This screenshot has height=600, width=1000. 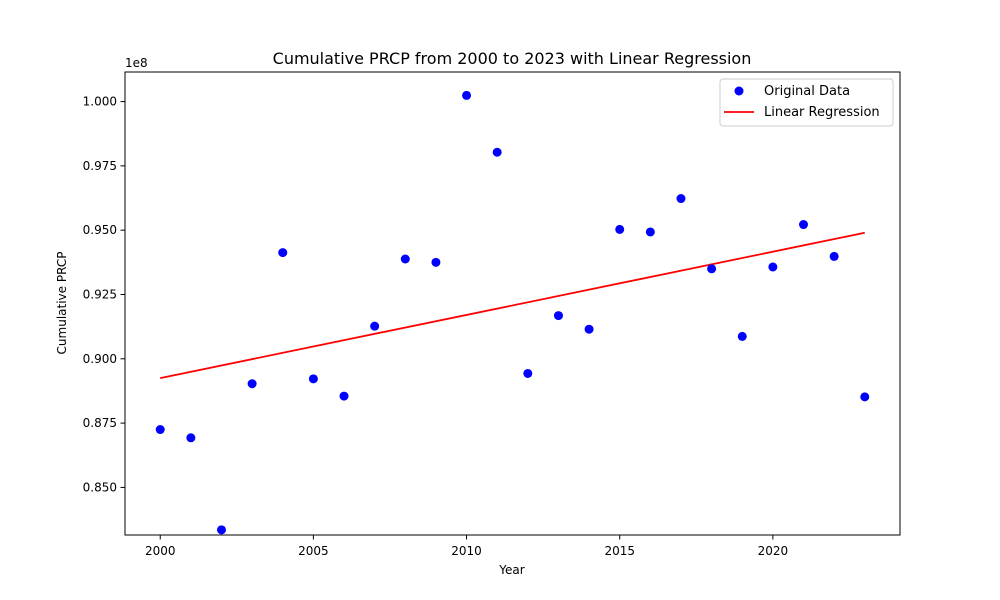 What do you see at coordinates (62, 303) in the screenshot?
I see `y-axis-label: Cumulative PRCP` at bounding box center [62, 303].